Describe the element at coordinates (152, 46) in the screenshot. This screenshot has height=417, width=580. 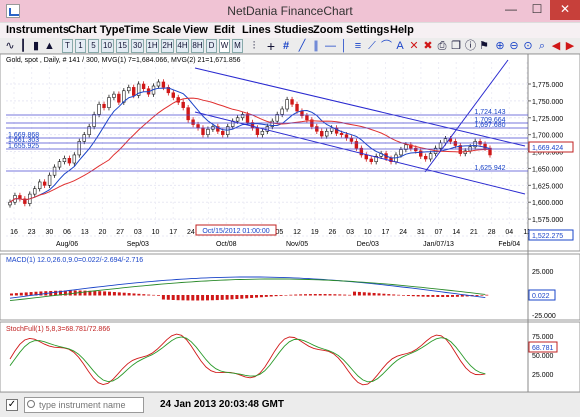
I see `timescale-1h-button: 1H` at that location.